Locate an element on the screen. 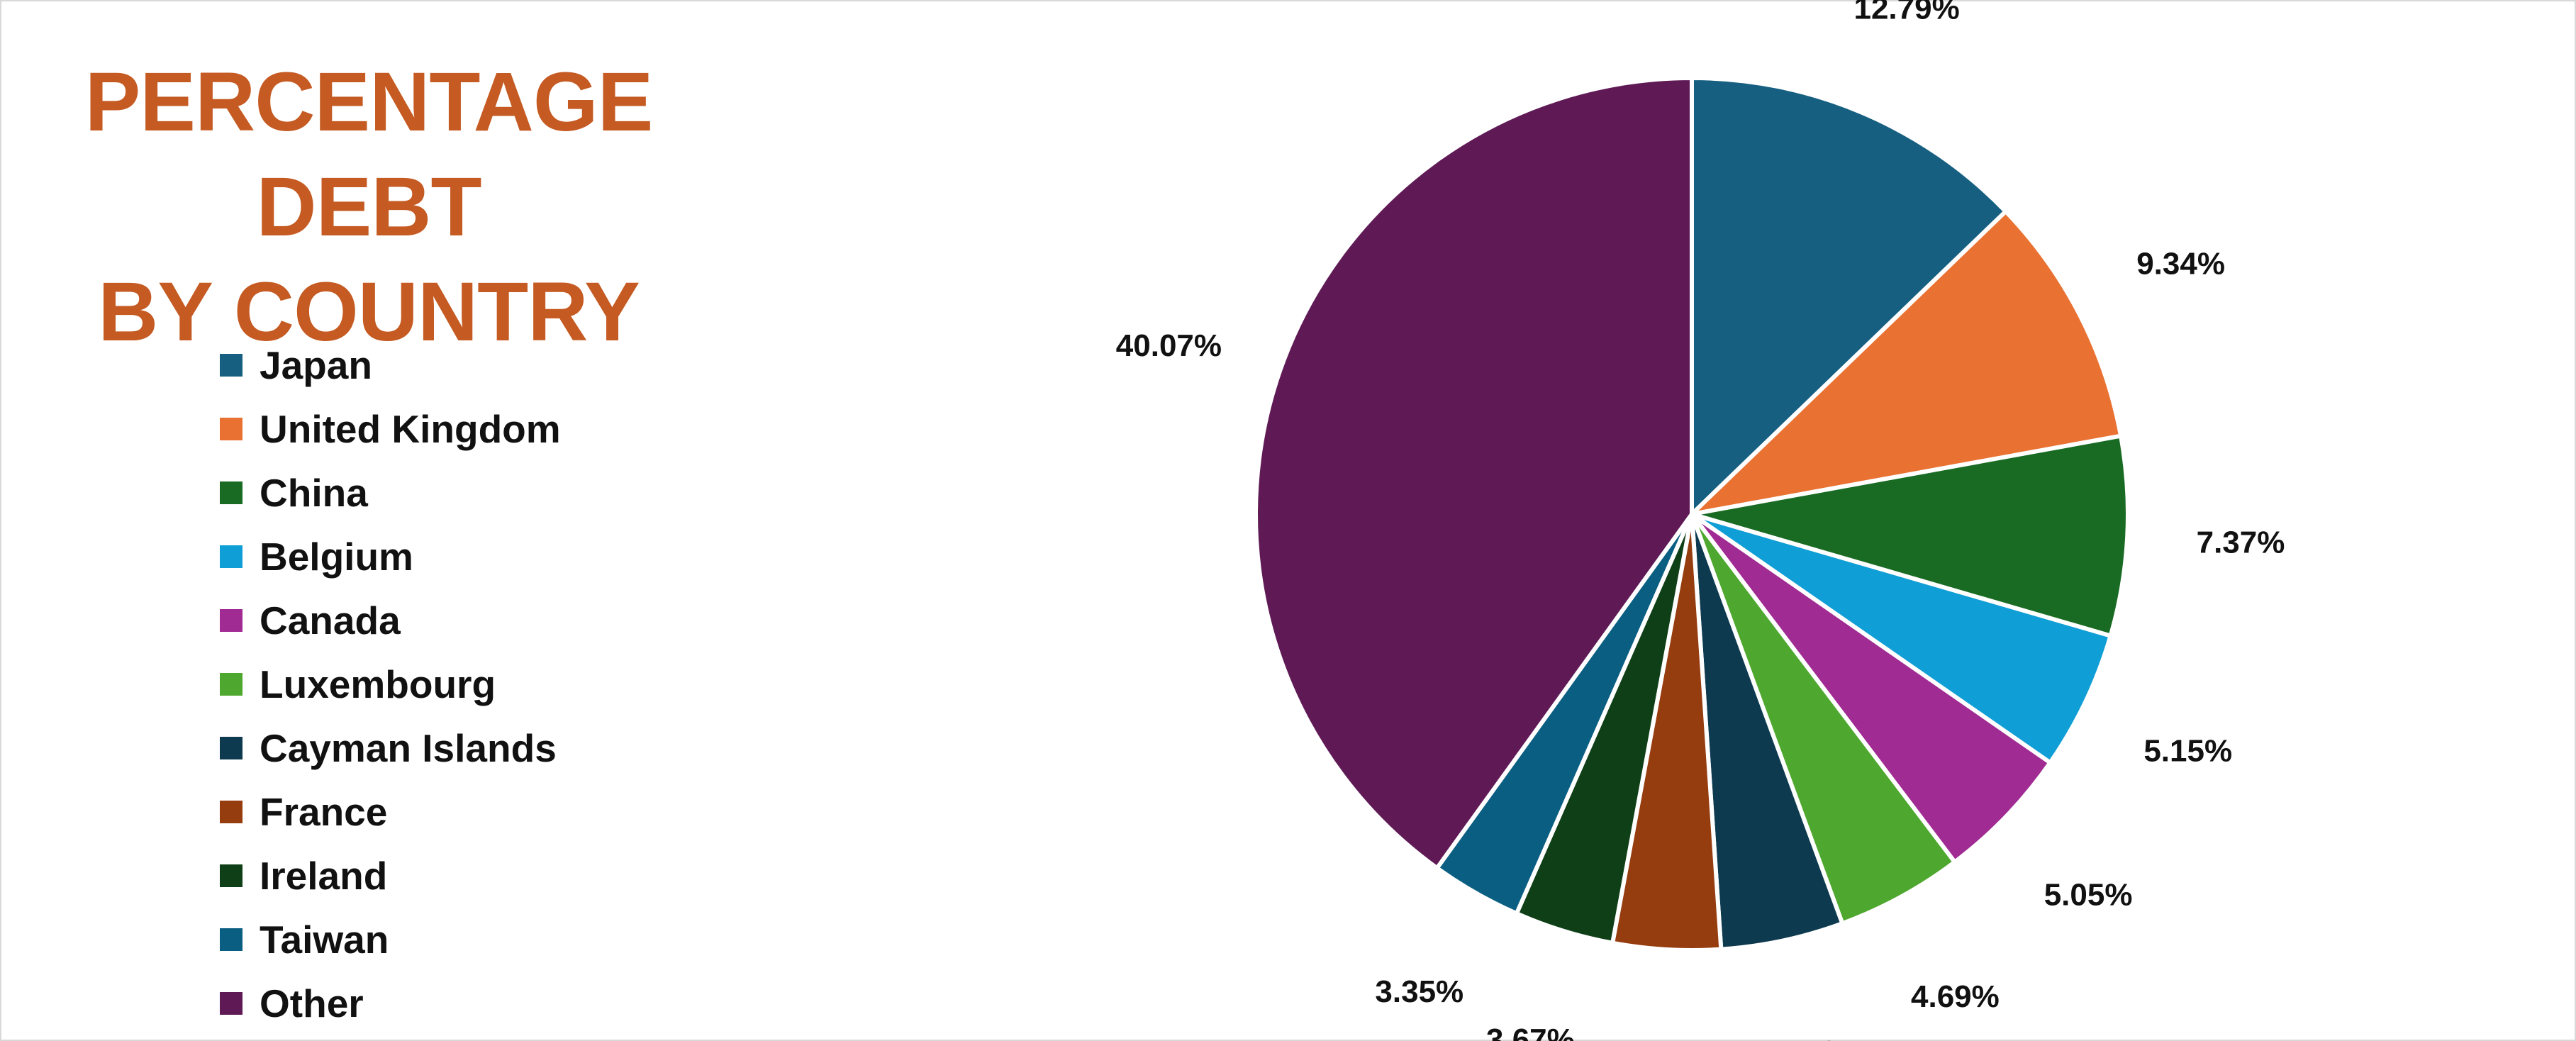  legend-label: Luxembourg is located at coordinates (378, 684).